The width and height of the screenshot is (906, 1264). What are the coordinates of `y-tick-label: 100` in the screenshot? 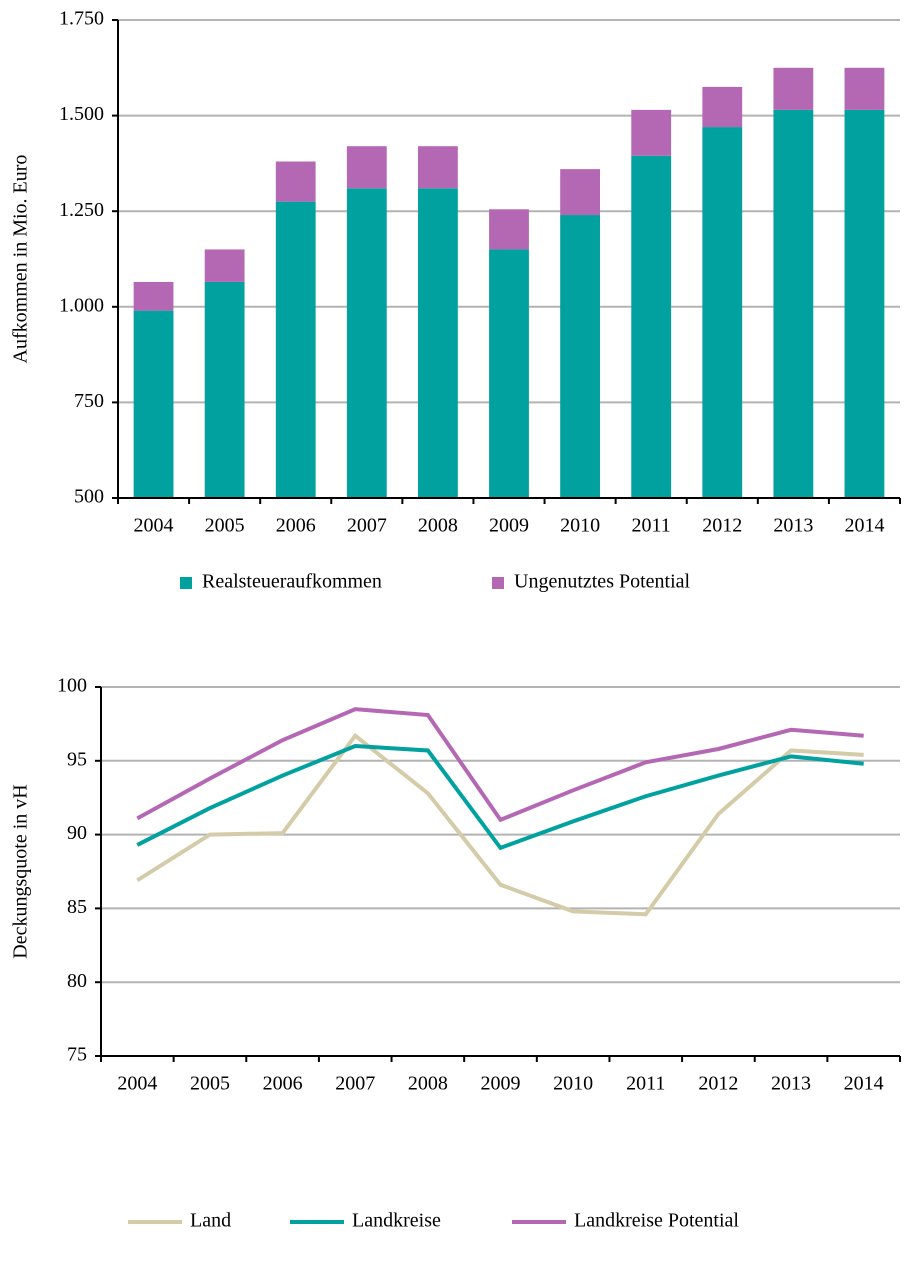 It's located at (72, 686).